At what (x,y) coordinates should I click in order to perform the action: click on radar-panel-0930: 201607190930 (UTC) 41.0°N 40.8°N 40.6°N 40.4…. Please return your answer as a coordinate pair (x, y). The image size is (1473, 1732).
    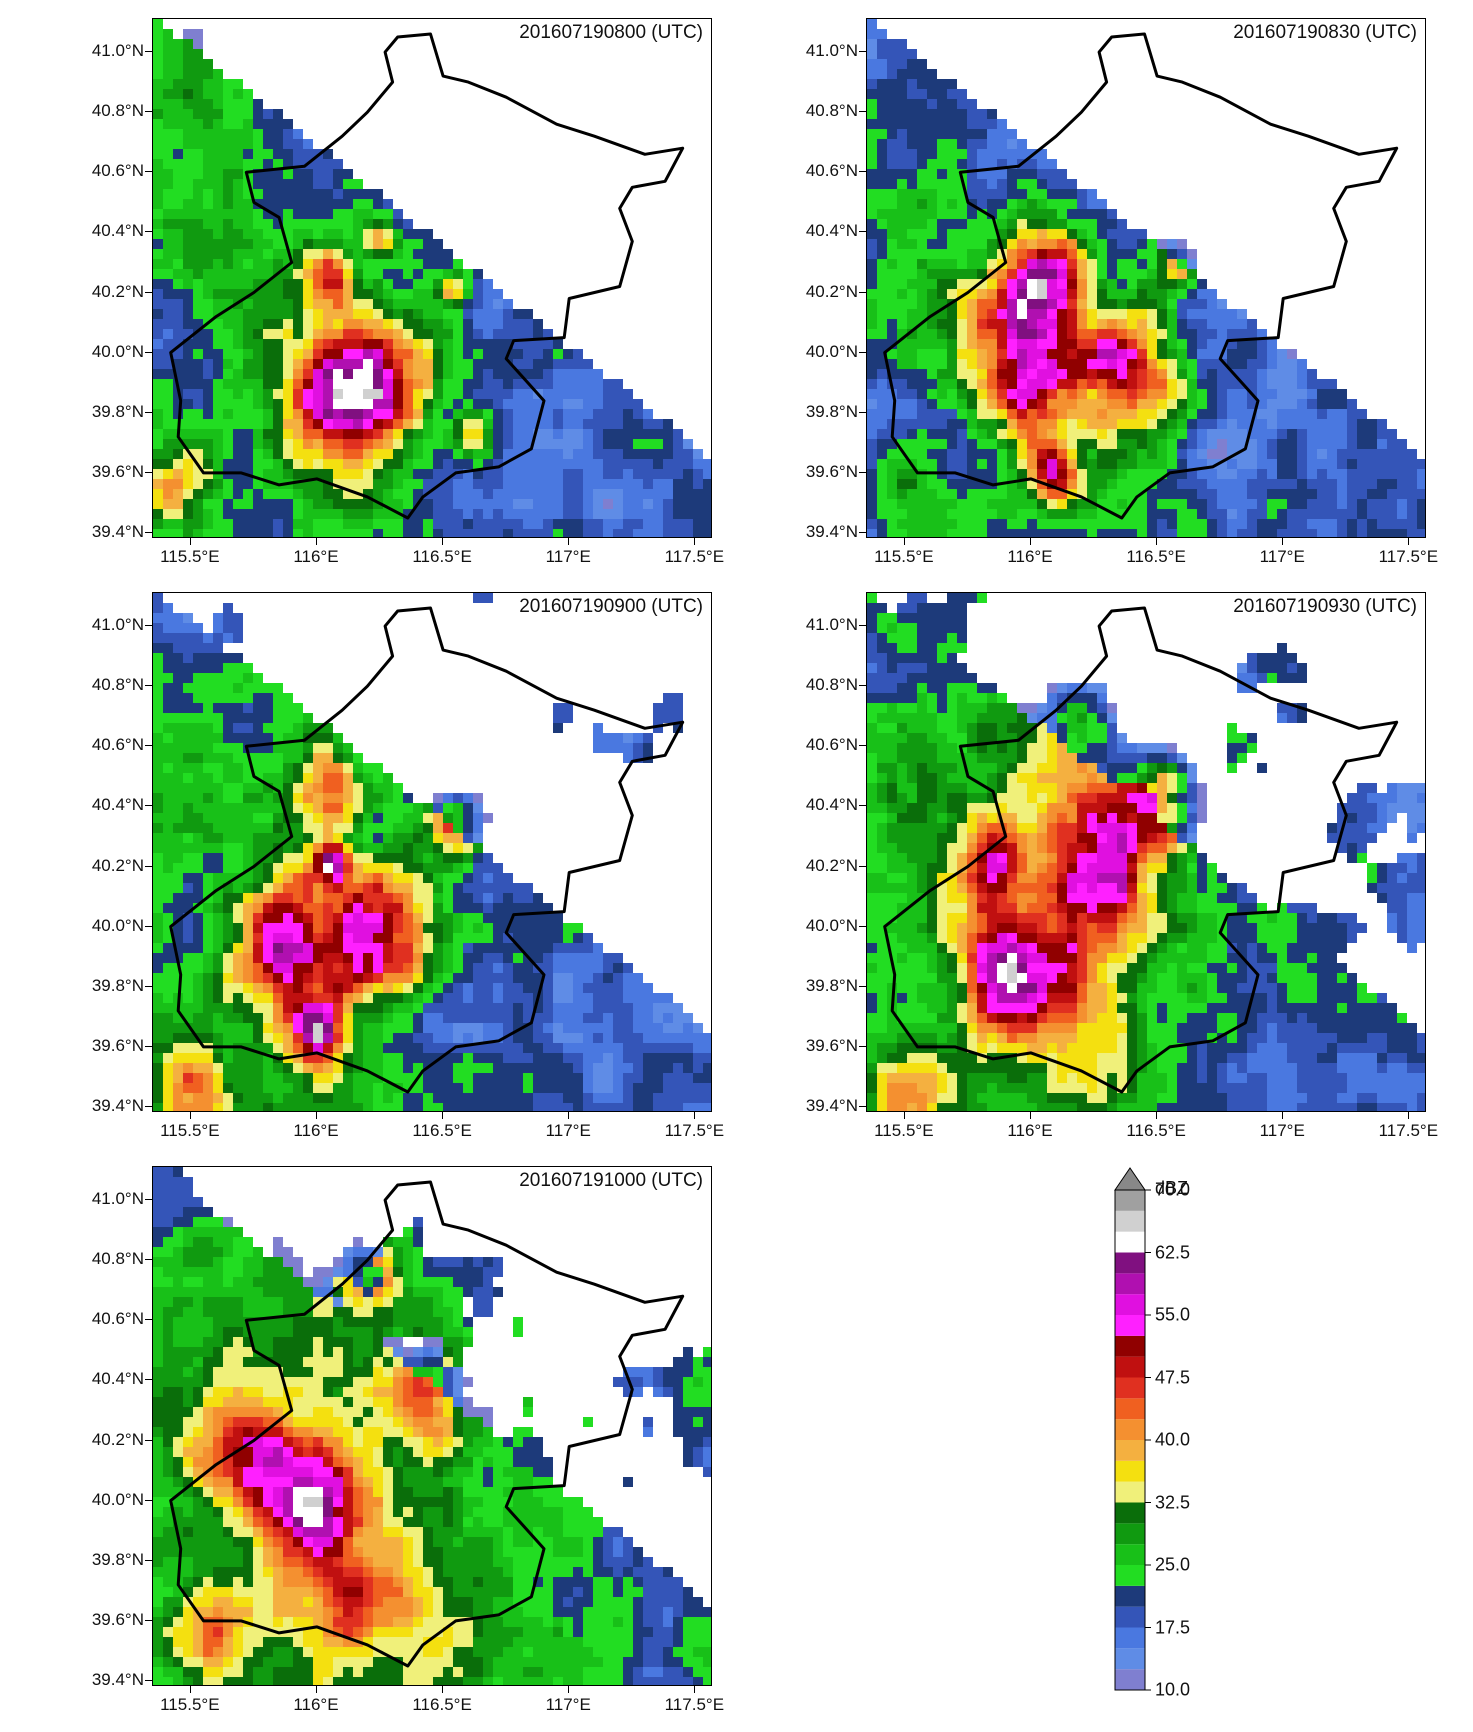
    Looking at the image, I should click on (1122, 866).